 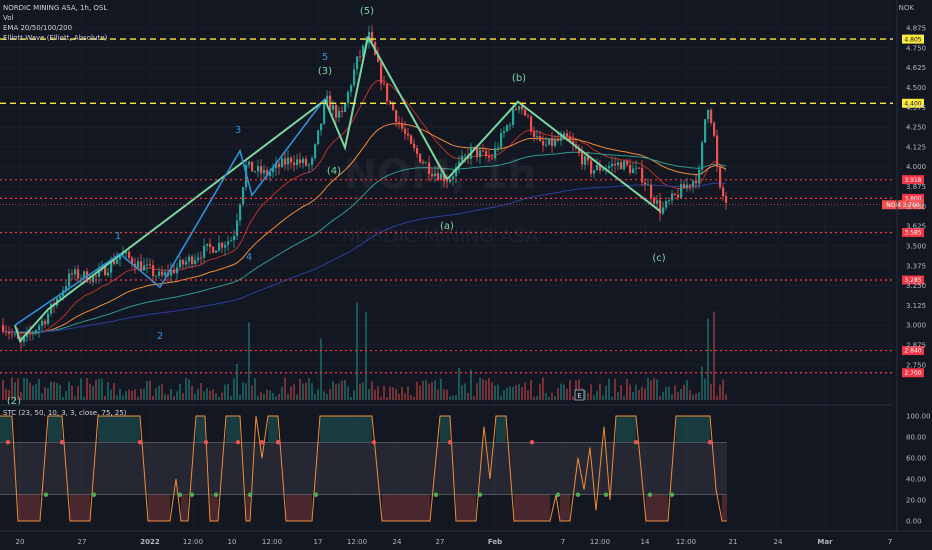 I want to click on time-tick-13: 14, so click(x=645, y=542).